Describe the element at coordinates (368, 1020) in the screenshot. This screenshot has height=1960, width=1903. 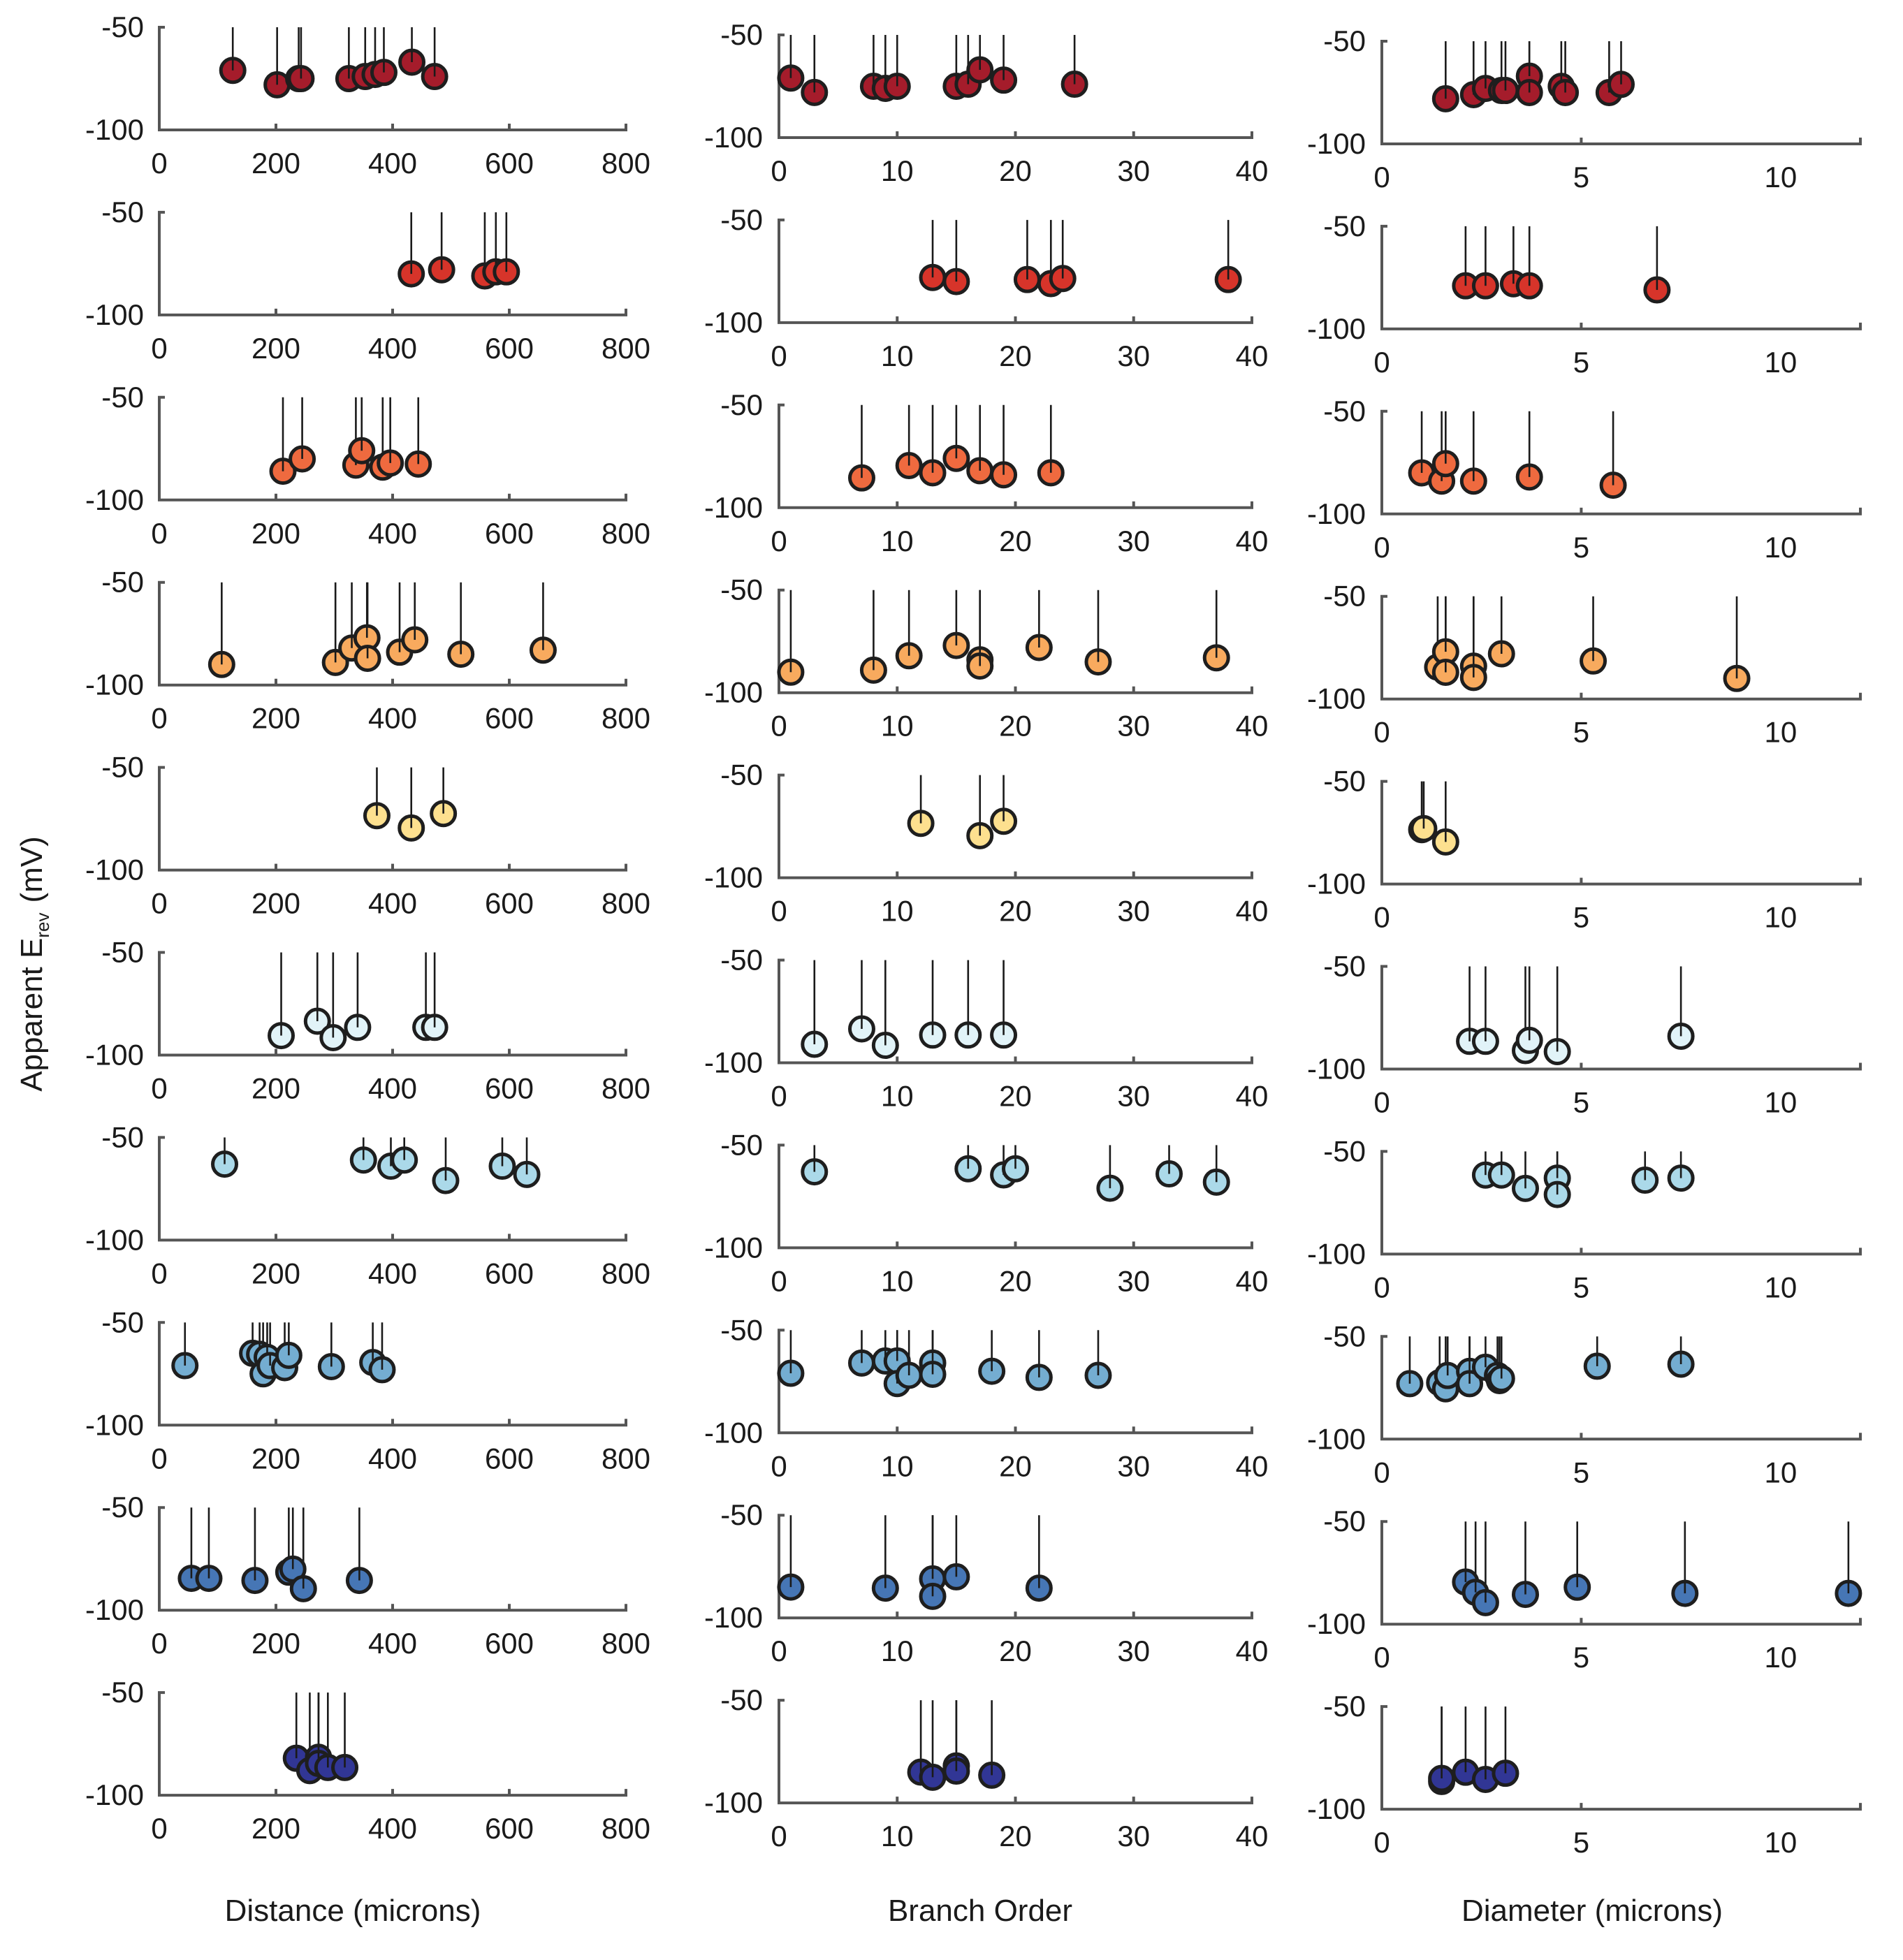
I see `panel-r6-c1: 0 200 400 600 800 -50 -100` at that location.